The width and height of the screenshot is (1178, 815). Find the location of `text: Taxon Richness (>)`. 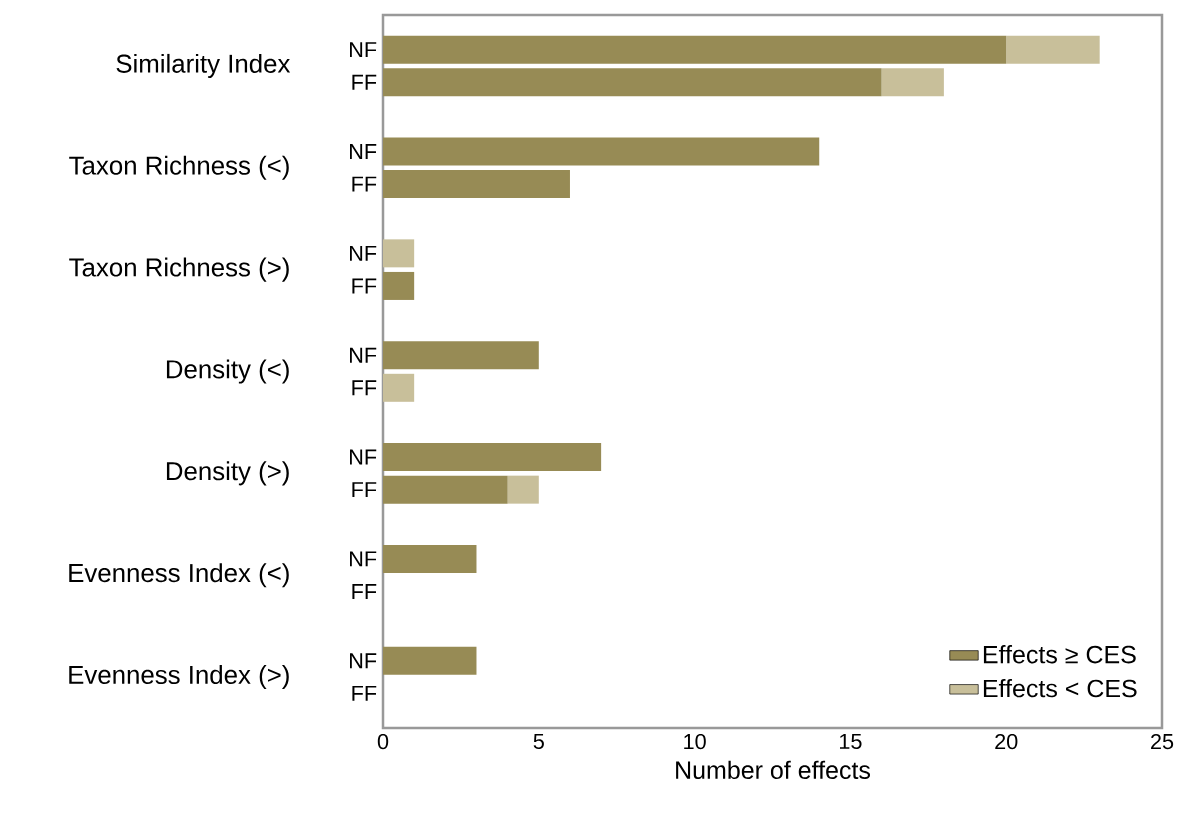

text: Taxon Richness (>) is located at coordinates (179, 269).